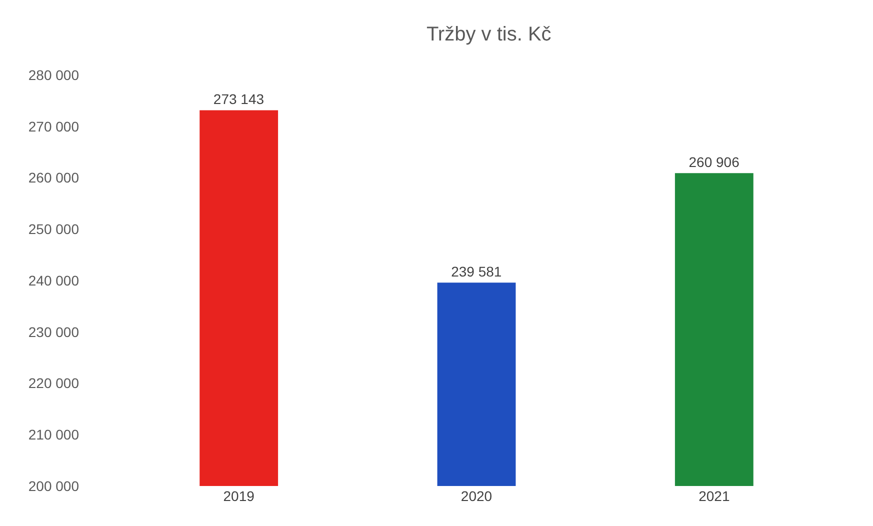  What do you see at coordinates (54, 126) in the screenshot?
I see `y-tick-label: 270 000` at bounding box center [54, 126].